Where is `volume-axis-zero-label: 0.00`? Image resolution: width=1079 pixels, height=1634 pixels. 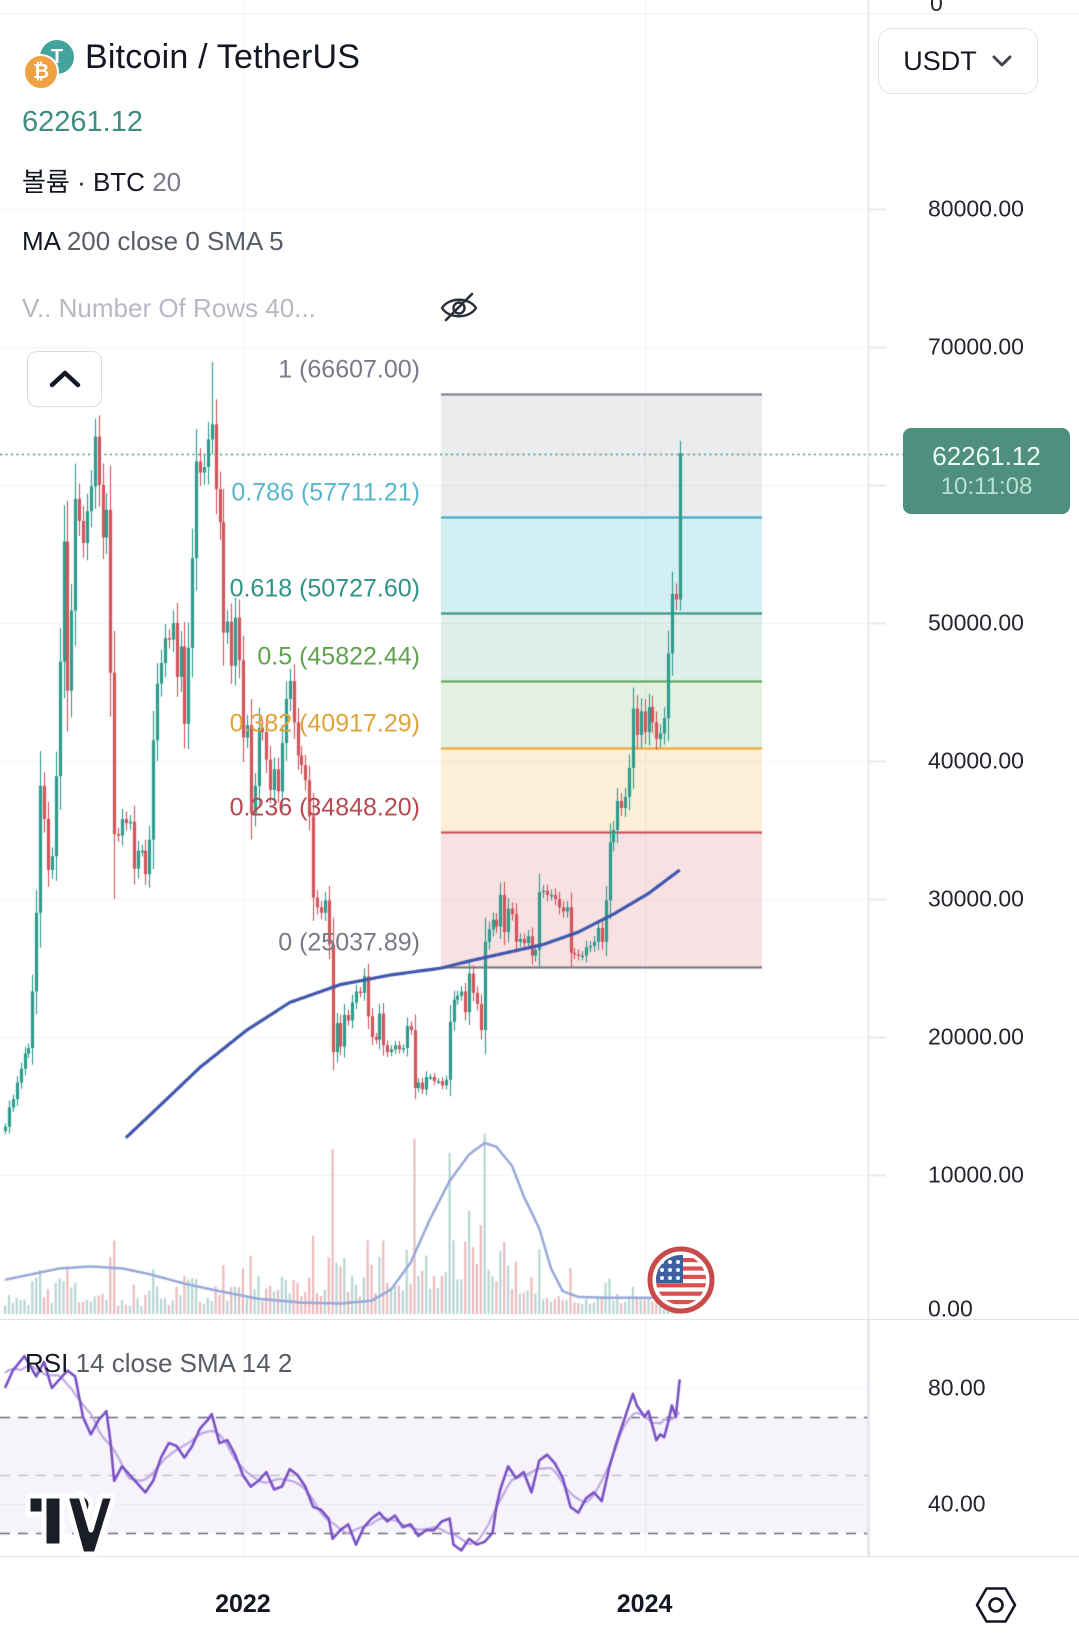
volume-axis-zero-label: 0.00 is located at coordinates (950, 1308).